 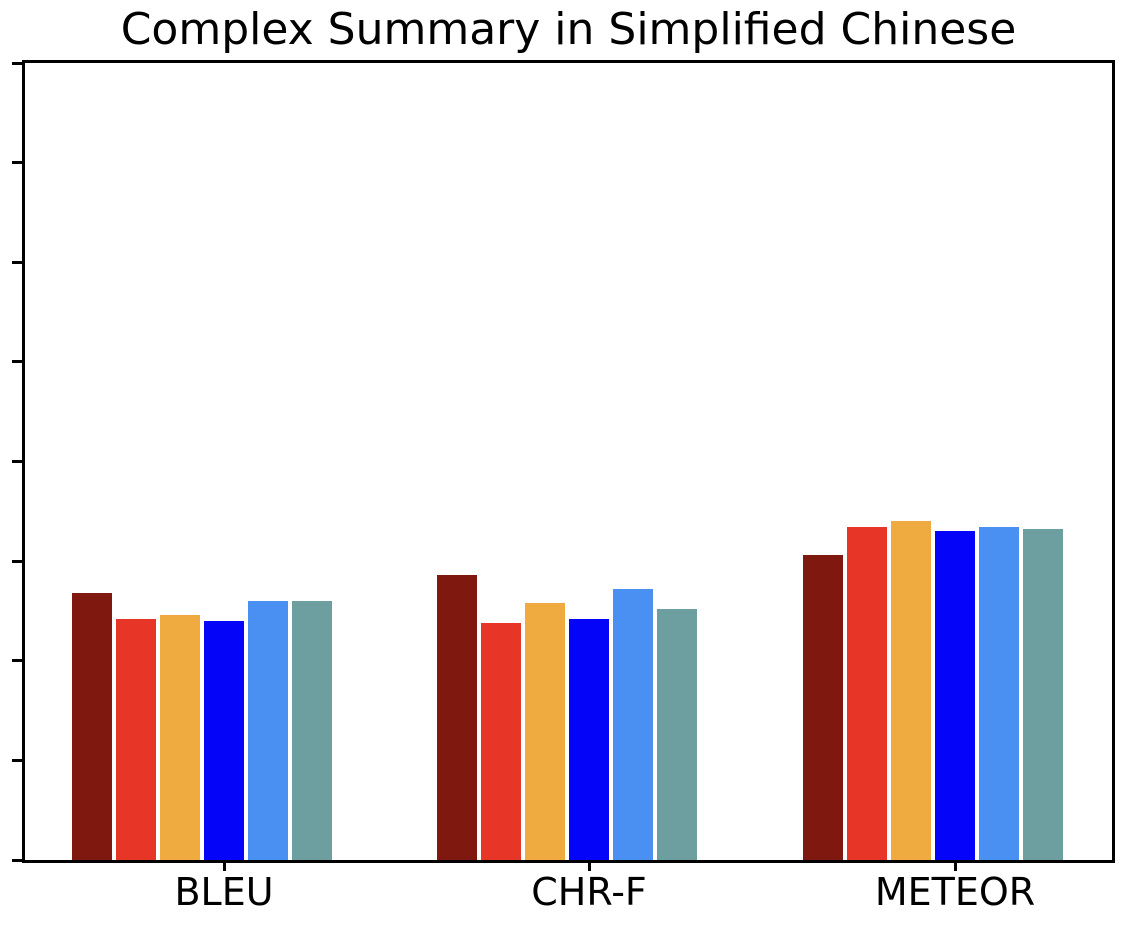 What do you see at coordinates (92, 726) in the screenshot?
I see `bar-dark-red-bleu` at bounding box center [92, 726].